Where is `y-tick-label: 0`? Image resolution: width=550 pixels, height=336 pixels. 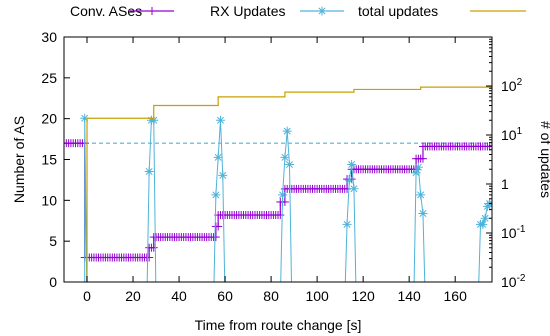 y-tick-label: 0 is located at coordinates (53, 282).